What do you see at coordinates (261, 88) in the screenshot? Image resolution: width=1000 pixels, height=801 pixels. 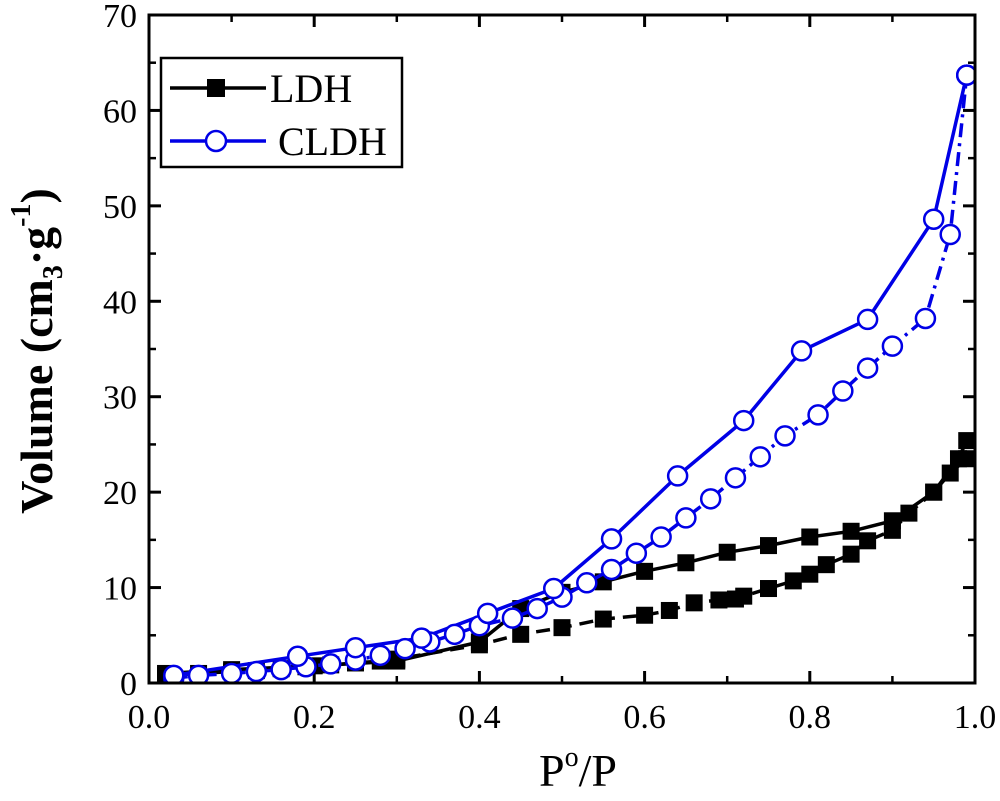 I see `legend-item-ldh: LDH` at bounding box center [261, 88].